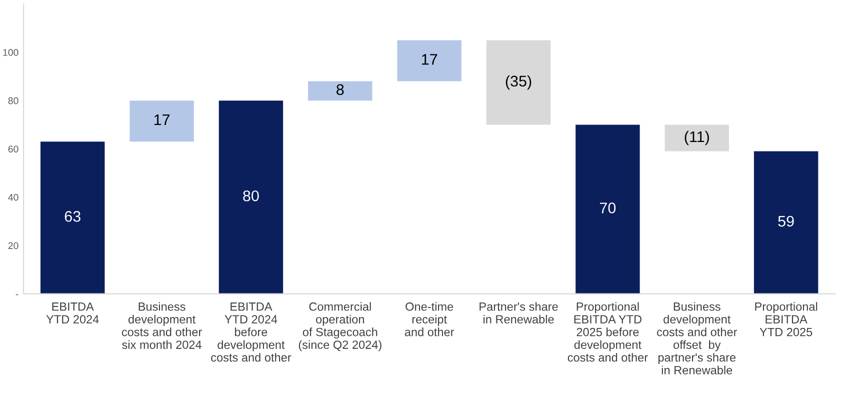  What do you see at coordinates (429, 319) in the screenshot?
I see `x-tick-label: One-time receipt and other` at bounding box center [429, 319].